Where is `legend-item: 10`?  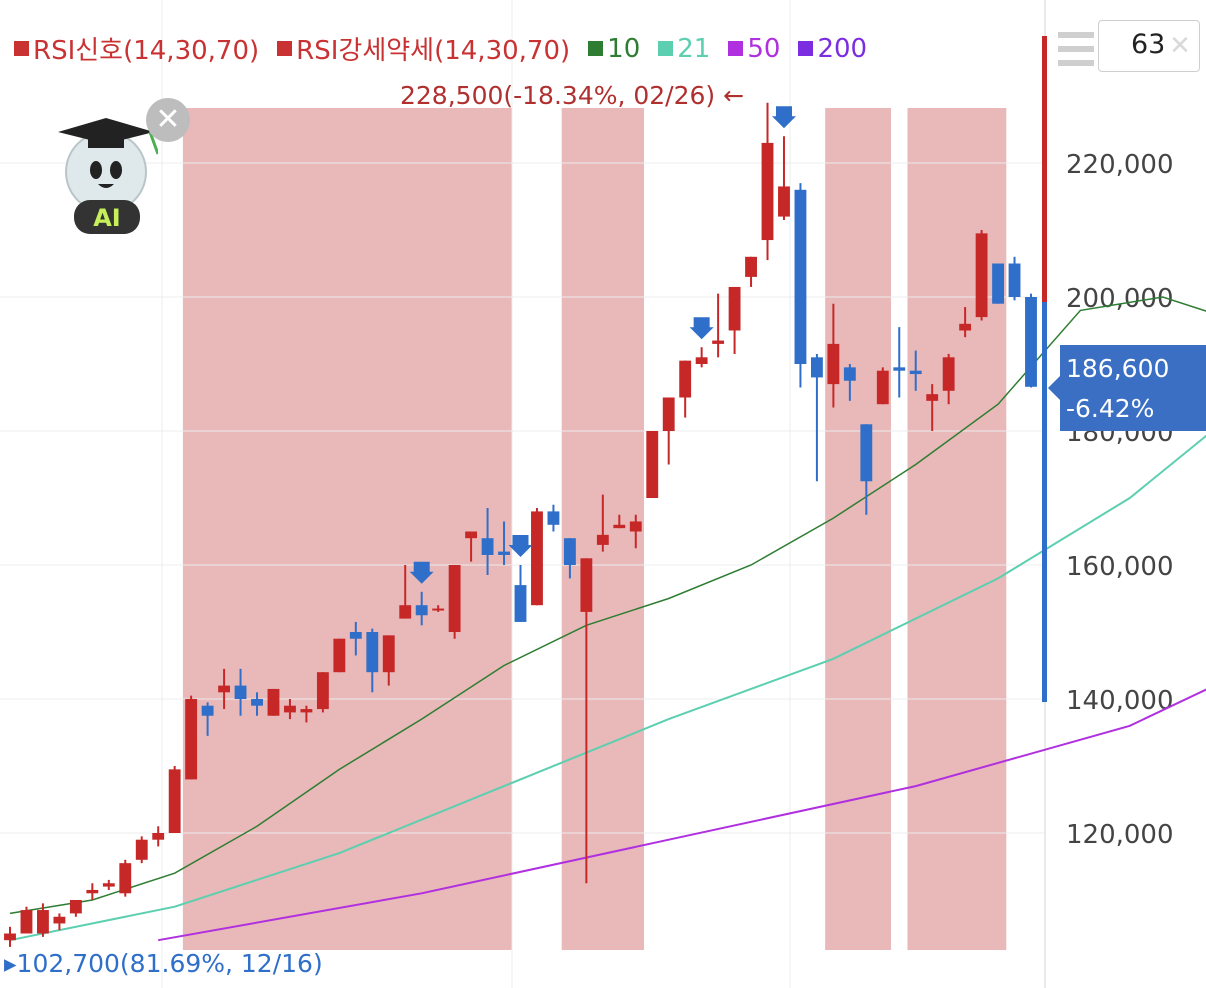
legend-item: 10 is located at coordinates (614, 48).